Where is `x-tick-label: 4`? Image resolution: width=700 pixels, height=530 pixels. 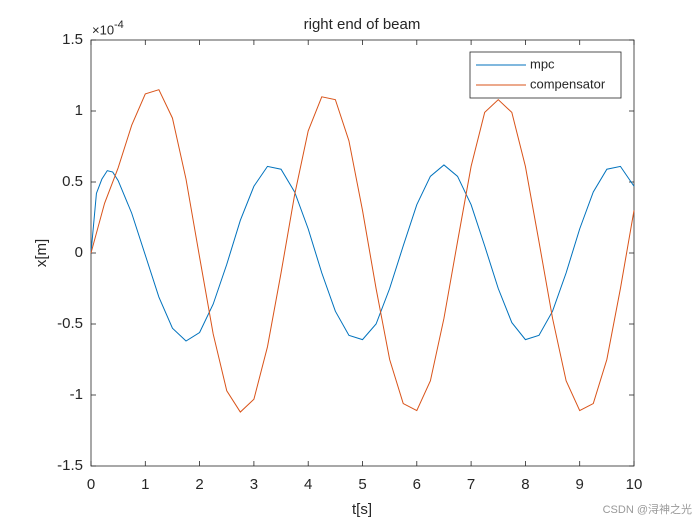 x-tick-label: 4 is located at coordinates (308, 484).